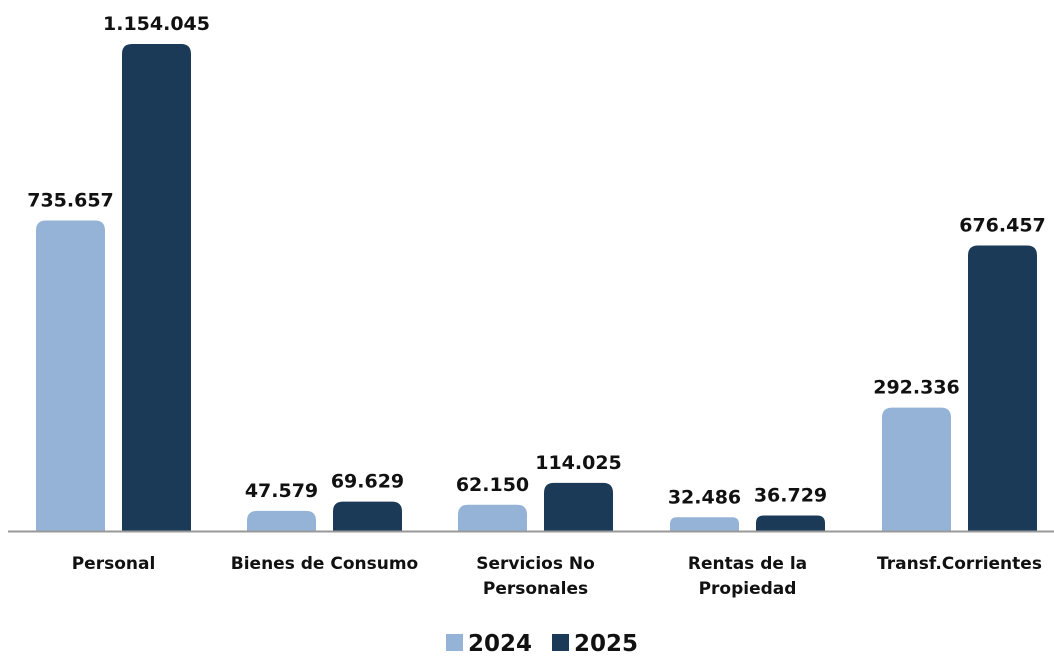  I want to click on category-label-3: Rentas de la Propiedad, so click(747, 576).